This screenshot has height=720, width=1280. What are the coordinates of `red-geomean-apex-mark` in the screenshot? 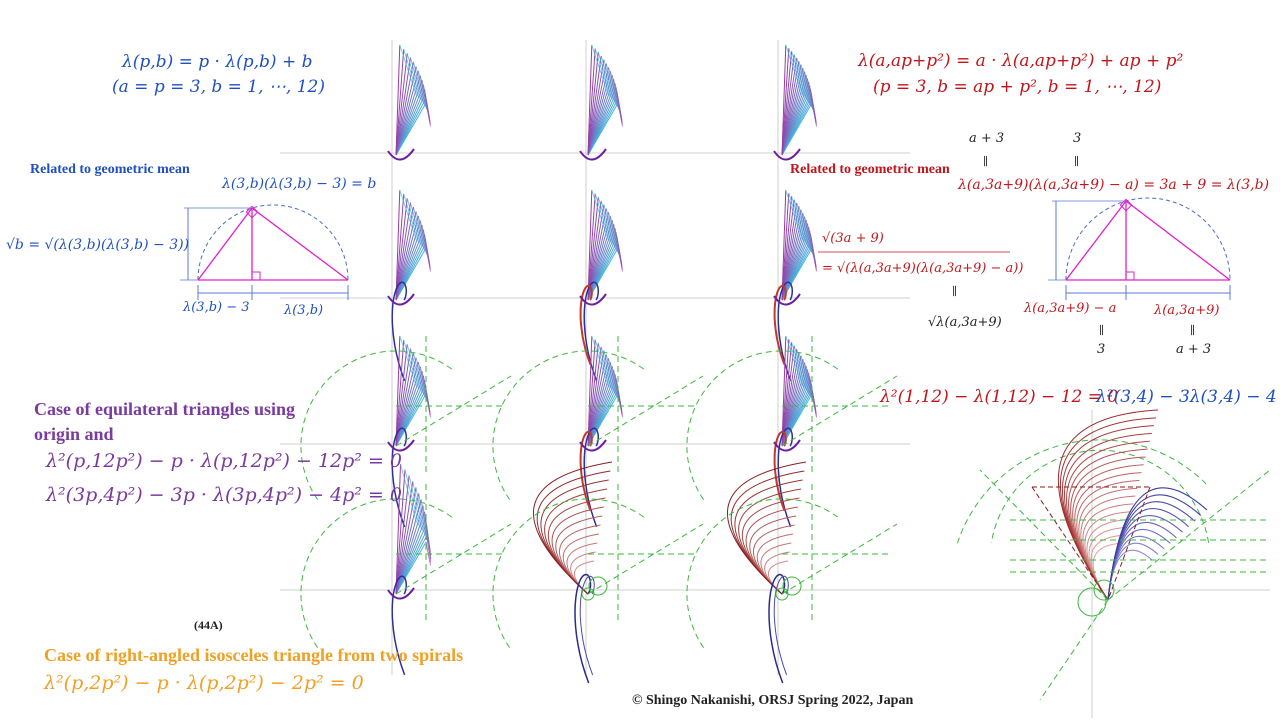 It's located at (1126, 205).